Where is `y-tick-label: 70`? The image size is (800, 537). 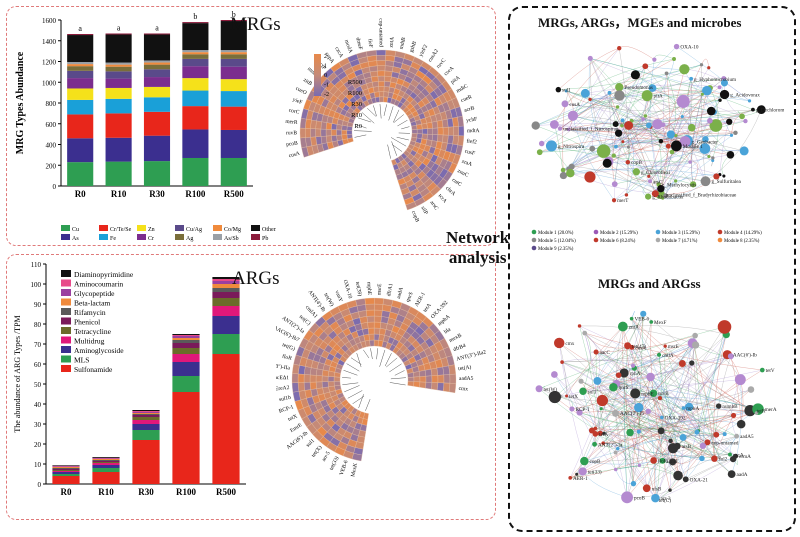
y-tick-label: 70 is located at coordinates (38, 345).